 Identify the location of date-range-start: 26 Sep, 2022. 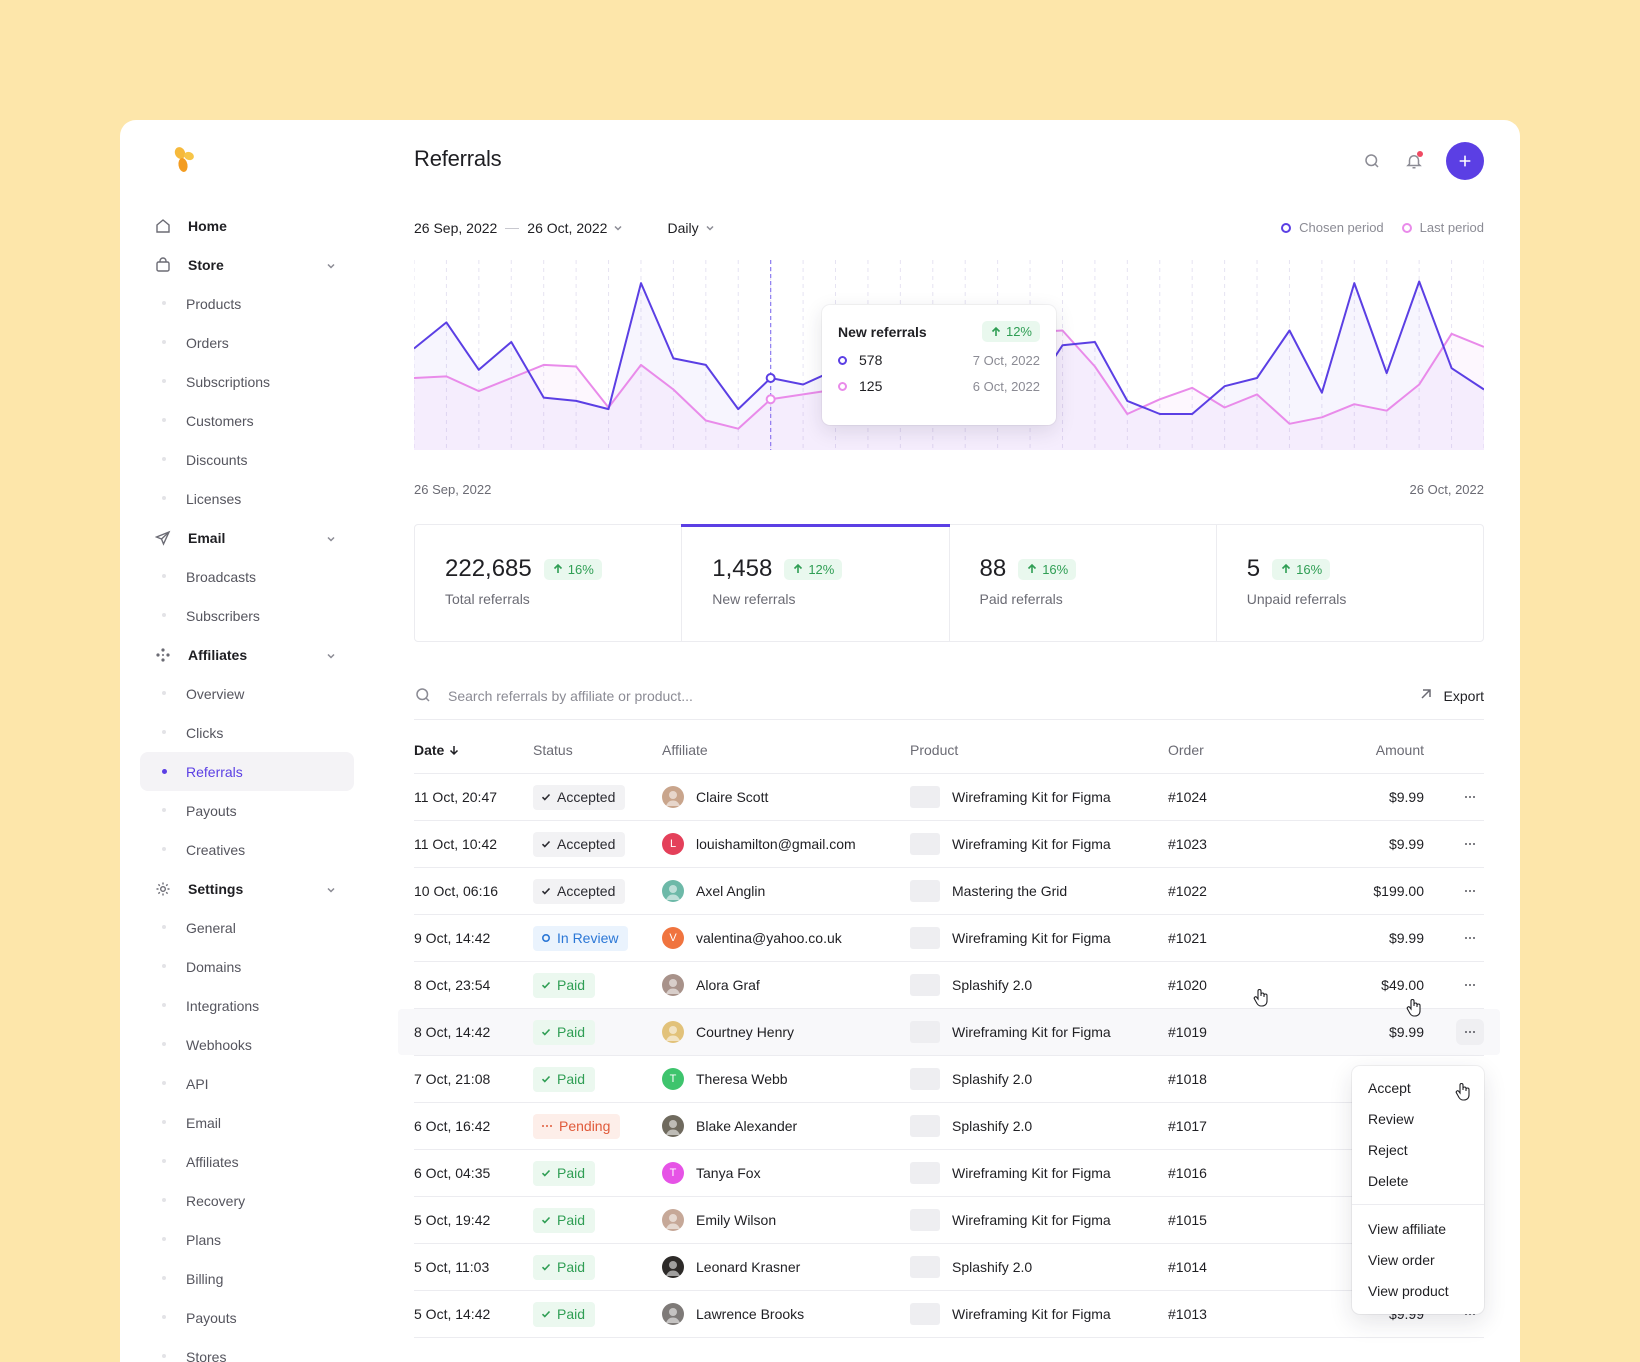
(456, 228).